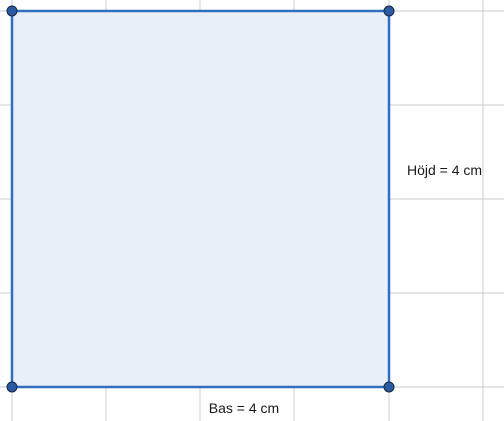  I want to click on vertex-top-left, so click(12, 11).